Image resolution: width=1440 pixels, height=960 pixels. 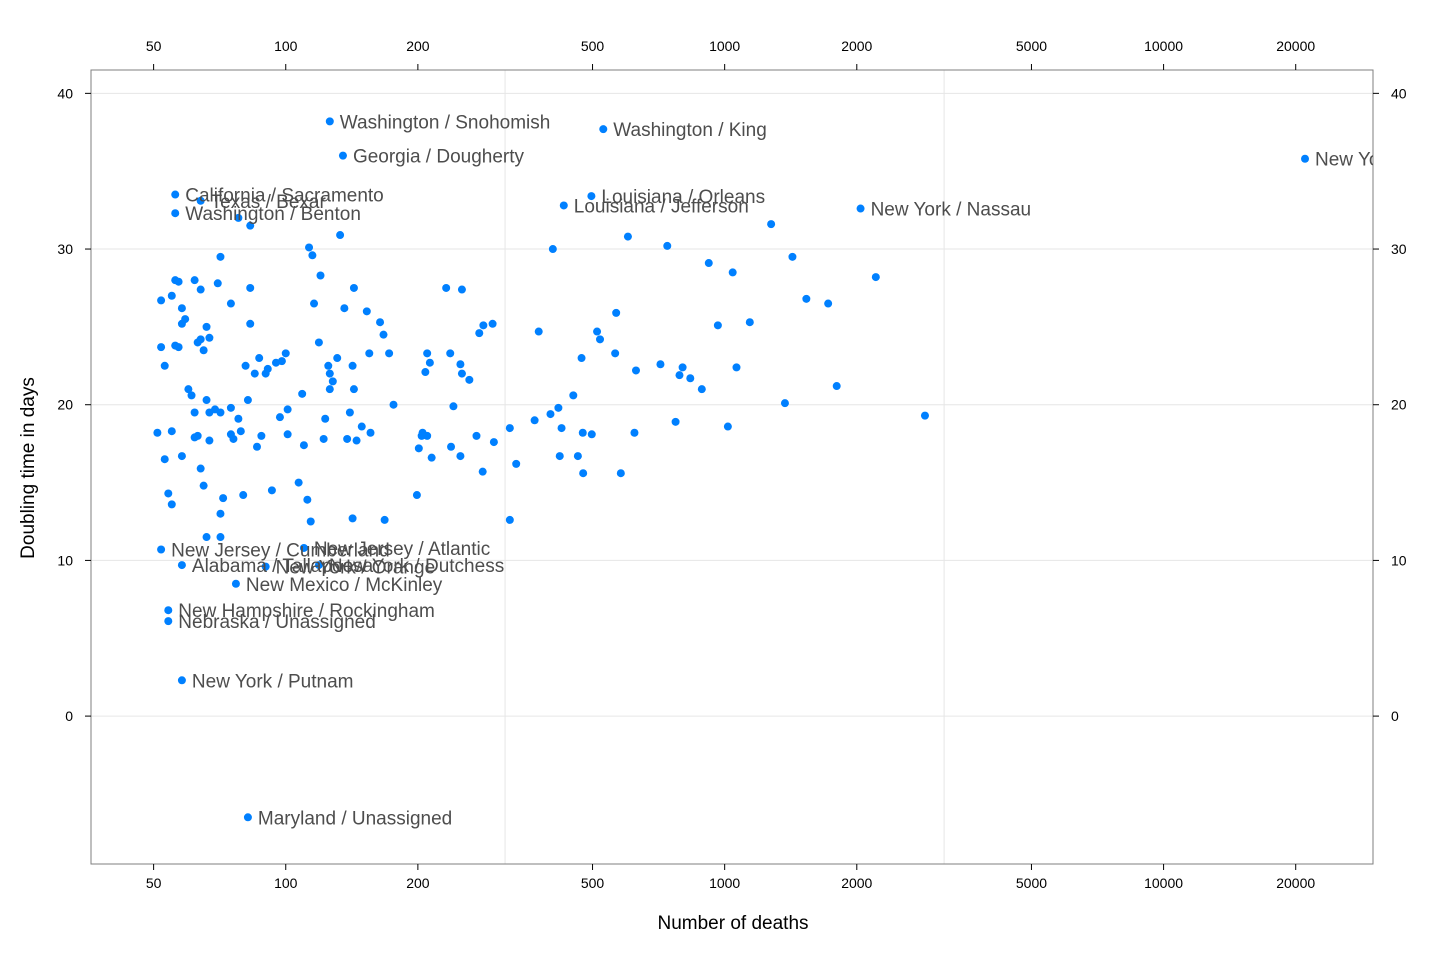 What do you see at coordinates (416, 566) in the screenshot?
I see `point-label: New York / Dutchess` at bounding box center [416, 566].